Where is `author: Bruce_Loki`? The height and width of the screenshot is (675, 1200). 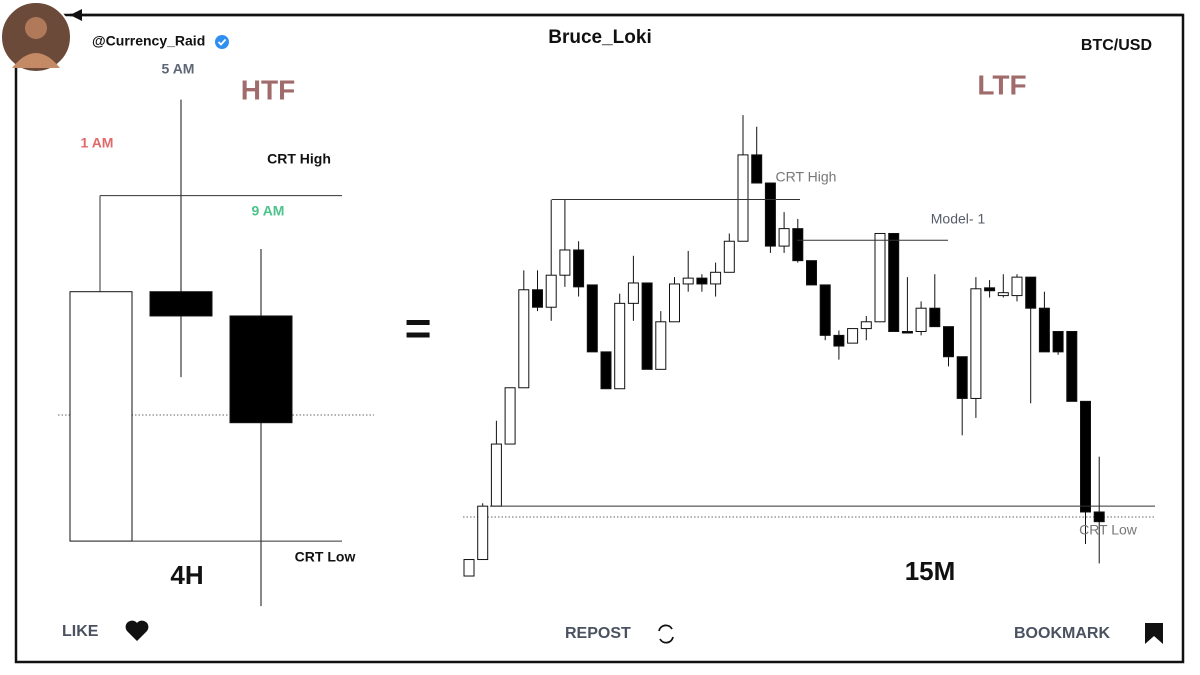 author: Bruce_Loki is located at coordinates (599, 37).